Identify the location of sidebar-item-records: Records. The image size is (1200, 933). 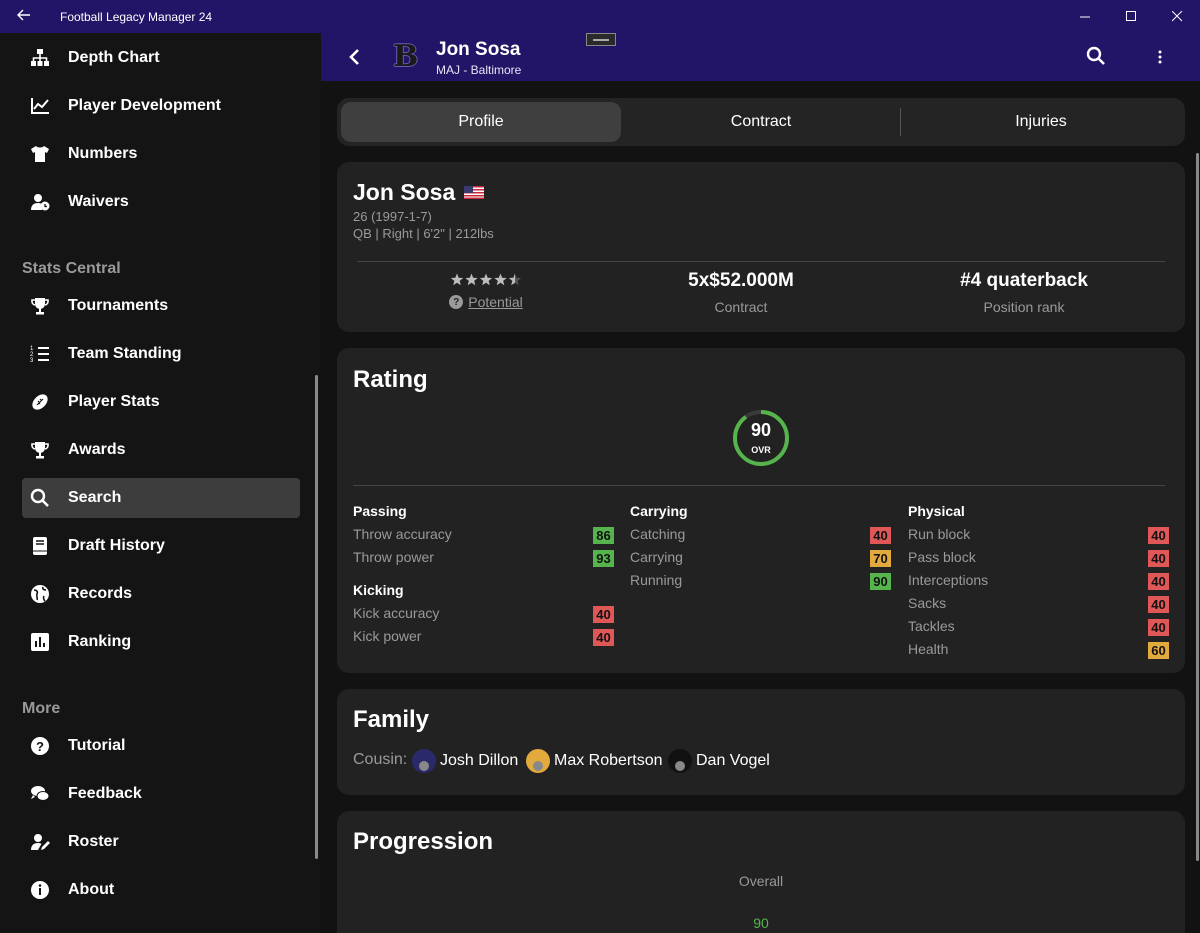
(161, 594).